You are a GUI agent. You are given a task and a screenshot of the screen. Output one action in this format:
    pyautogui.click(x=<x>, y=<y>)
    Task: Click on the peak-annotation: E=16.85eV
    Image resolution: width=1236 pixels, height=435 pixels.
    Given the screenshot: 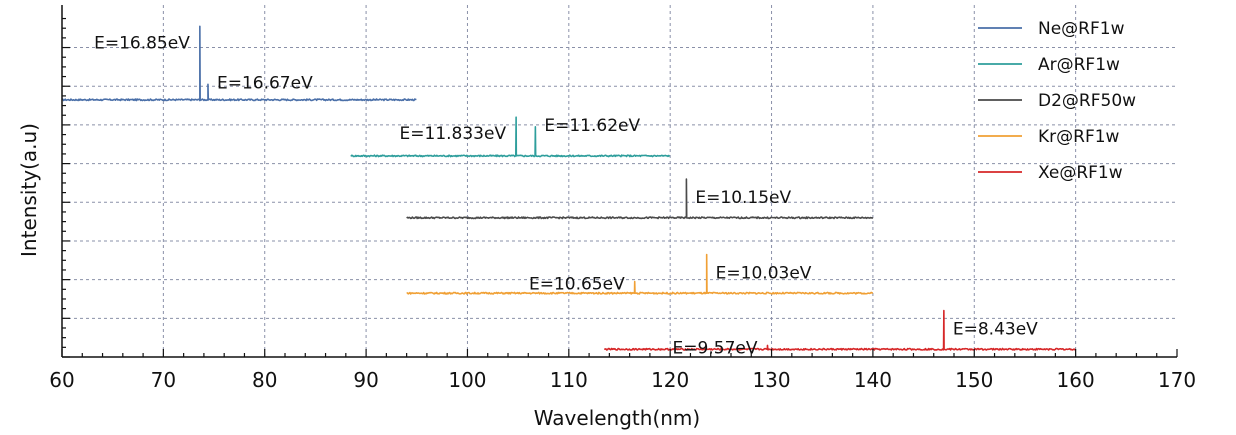 What is the action you would take?
    pyautogui.click(x=142, y=43)
    